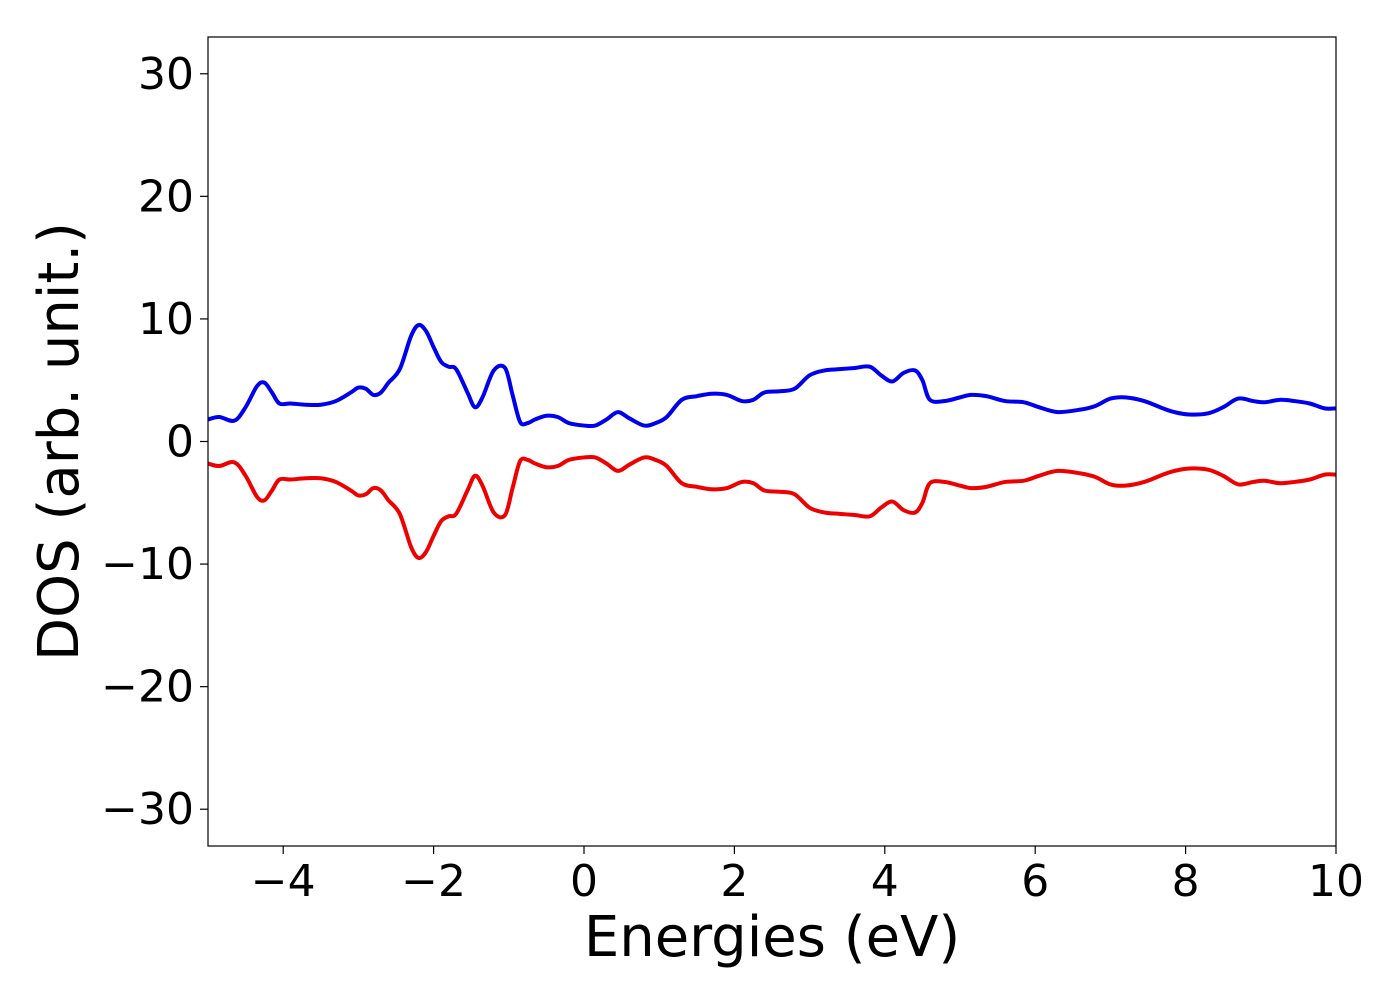 The image size is (1400, 1000). What do you see at coordinates (734, 881) in the screenshot?
I see `x-tick-label: 2` at bounding box center [734, 881].